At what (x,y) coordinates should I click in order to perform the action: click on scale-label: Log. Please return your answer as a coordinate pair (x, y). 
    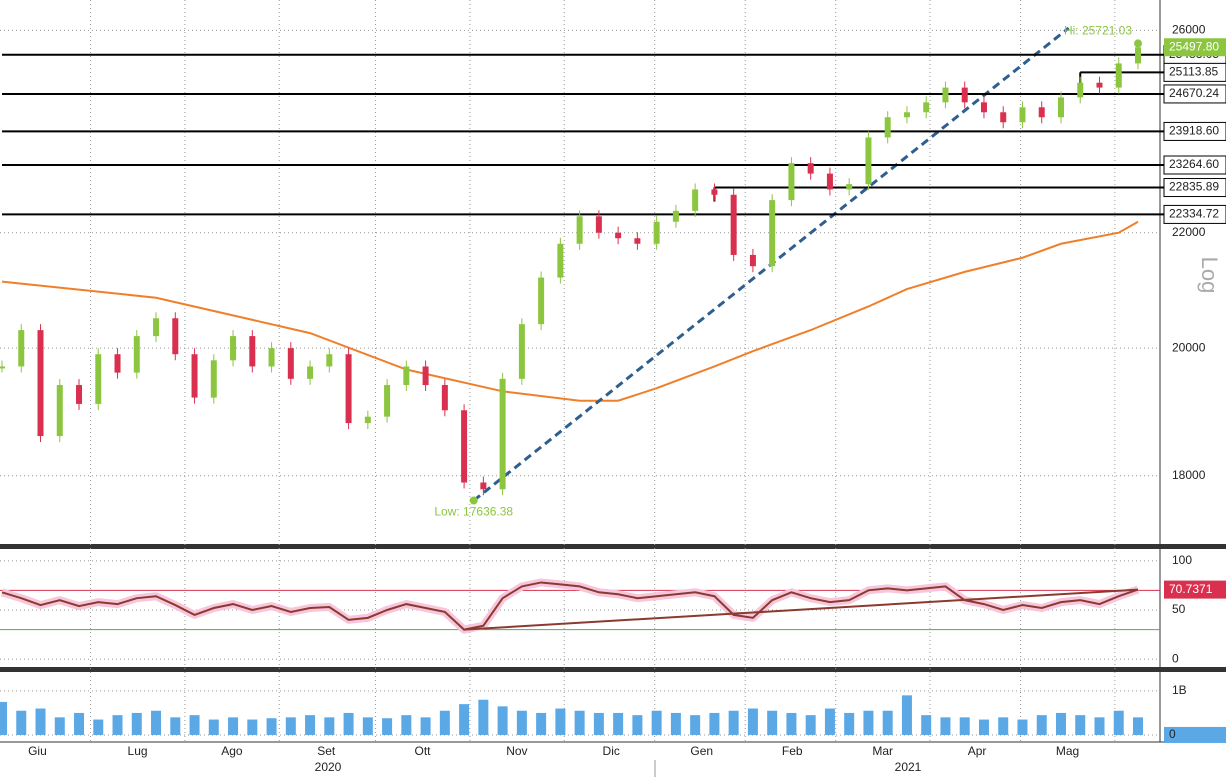
    Looking at the image, I should click on (1209, 275).